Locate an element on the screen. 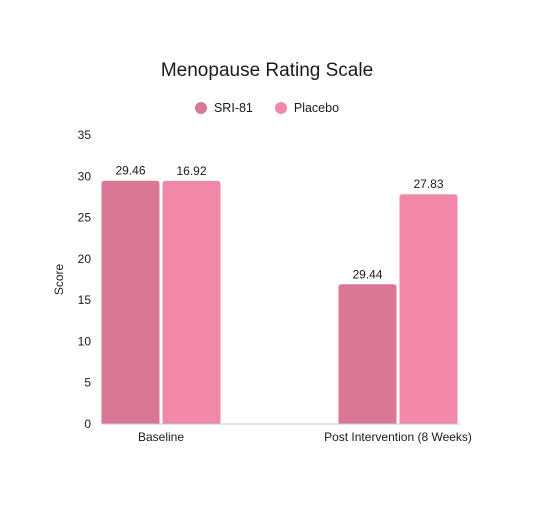 The width and height of the screenshot is (534, 507). legend-label-sri-81: SRI-81 is located at coordinates (233, 108).